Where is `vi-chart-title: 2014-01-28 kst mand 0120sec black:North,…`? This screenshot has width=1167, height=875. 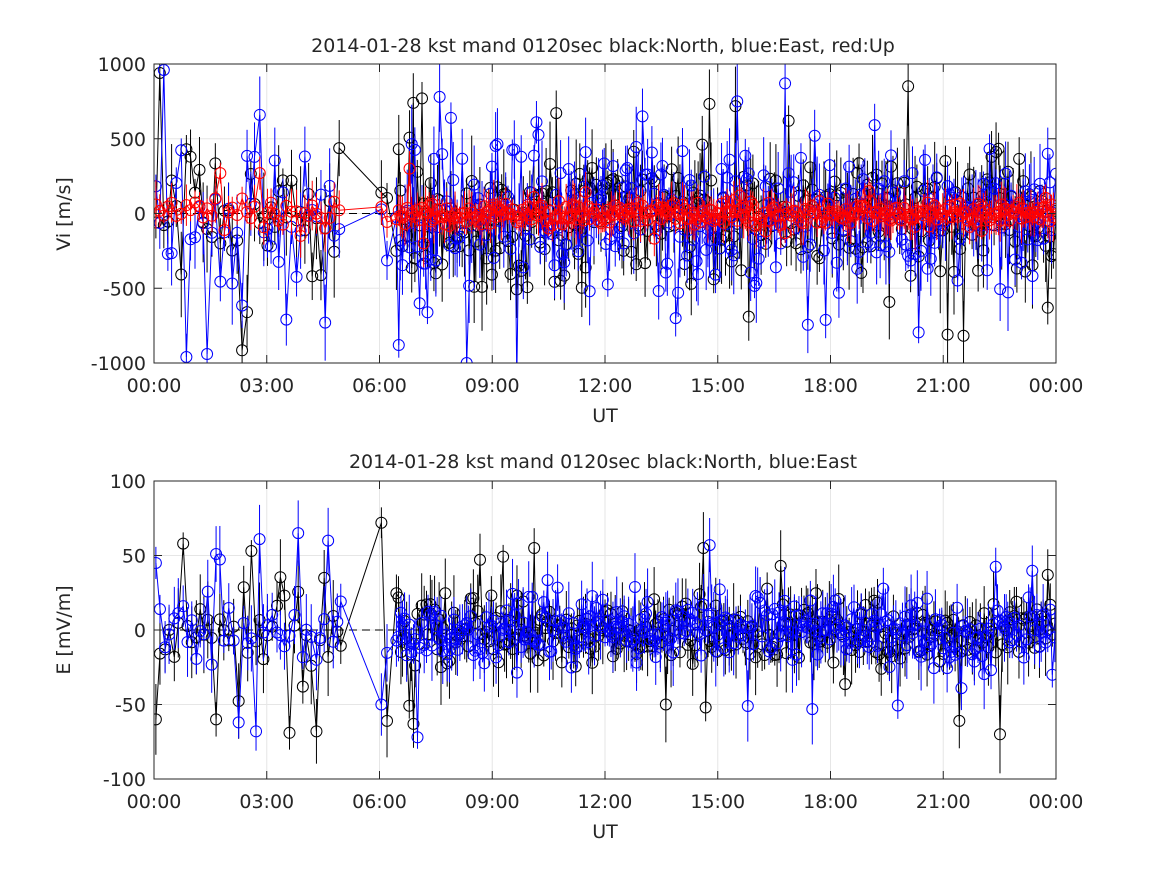 vi-chart-title: 2014-01-28 kst mand 0120sec black:North,… is located at coordinates (603, 46).